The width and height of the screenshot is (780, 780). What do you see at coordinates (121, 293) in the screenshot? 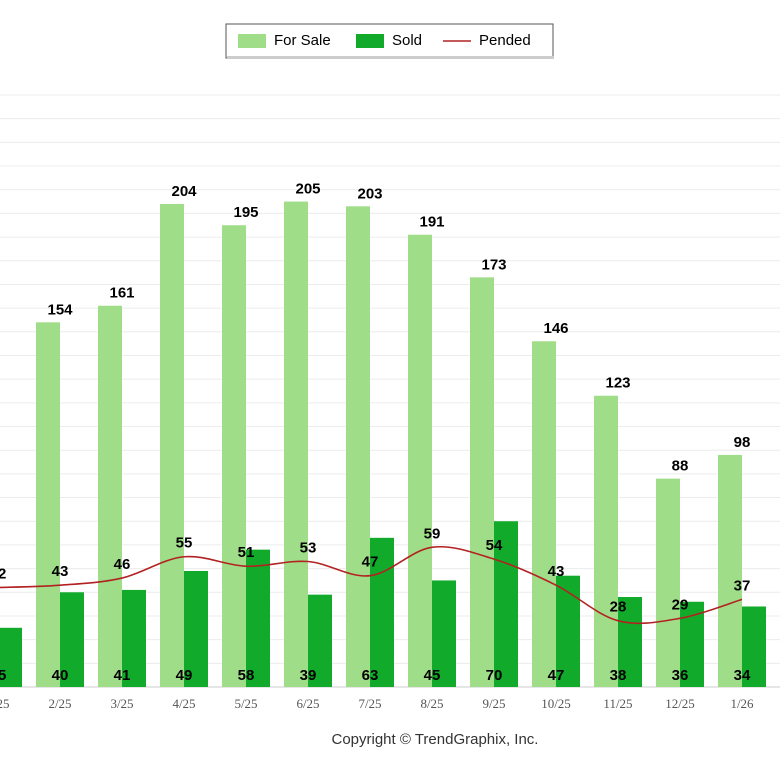
I see `data-label: 161` at bounding box center [121, 293].